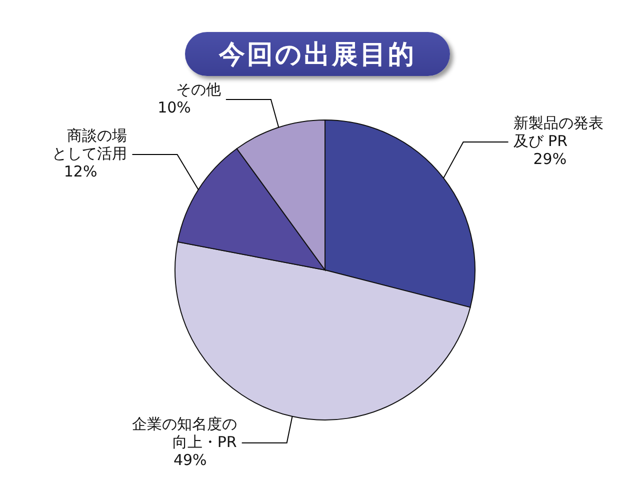 This screenshot has width=640, height=480. Describe the element at coordinates (558, 132) in the screenshot. I see `slice-label: 新製品の発表及び PR` at that location.